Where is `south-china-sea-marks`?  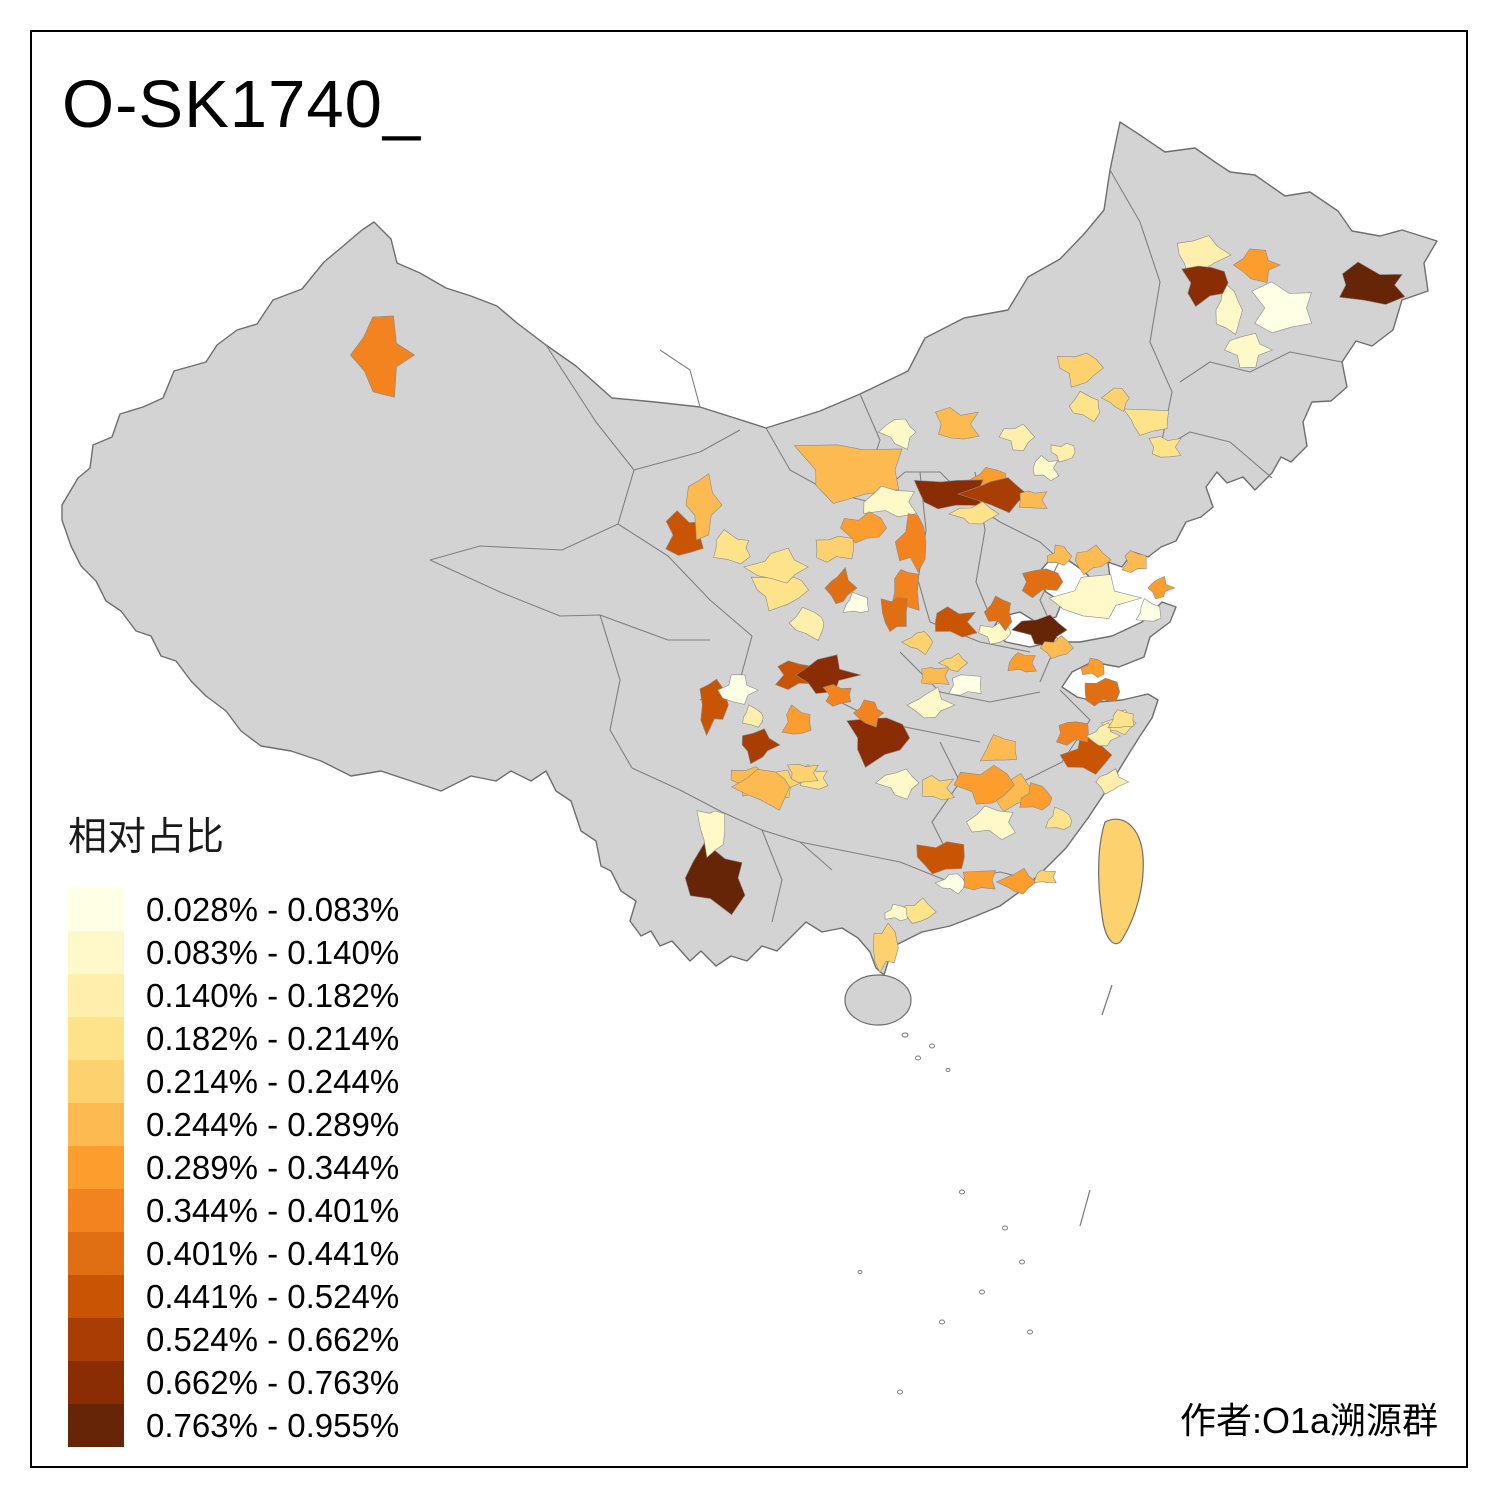 south-china-sea-marks is located at coordinates (985, 1189).